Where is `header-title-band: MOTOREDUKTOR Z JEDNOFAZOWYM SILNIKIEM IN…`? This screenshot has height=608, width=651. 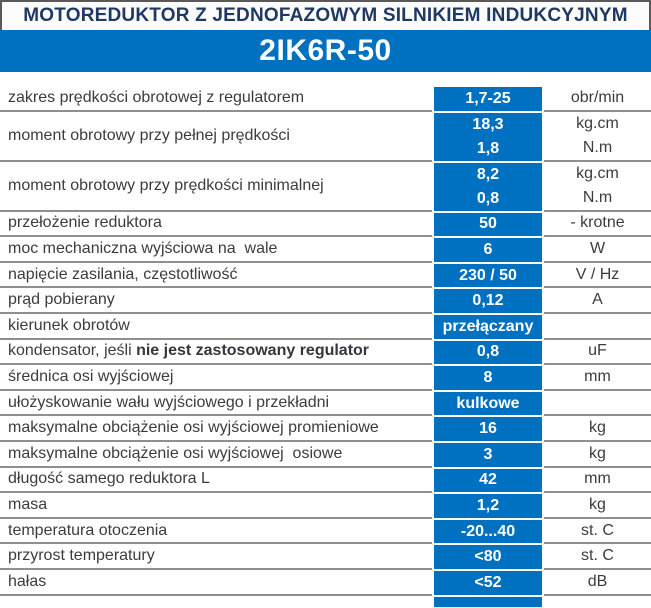
header-title-band: MOTOREDUKTOR Z JEDNOFAZOWYM SILNIKIEM IN… is located at coordinates (325, 15).